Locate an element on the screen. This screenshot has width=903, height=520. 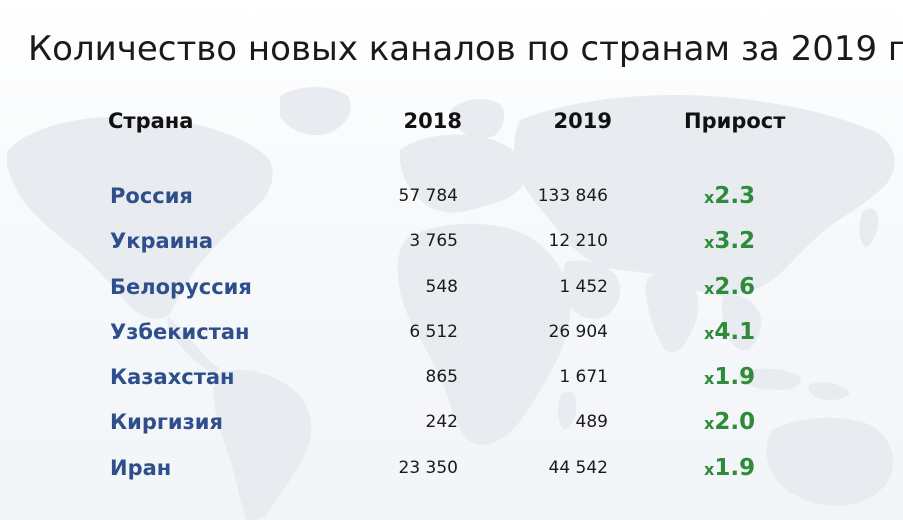
growth-number: 2.6 is located at coordinates (735, 287).